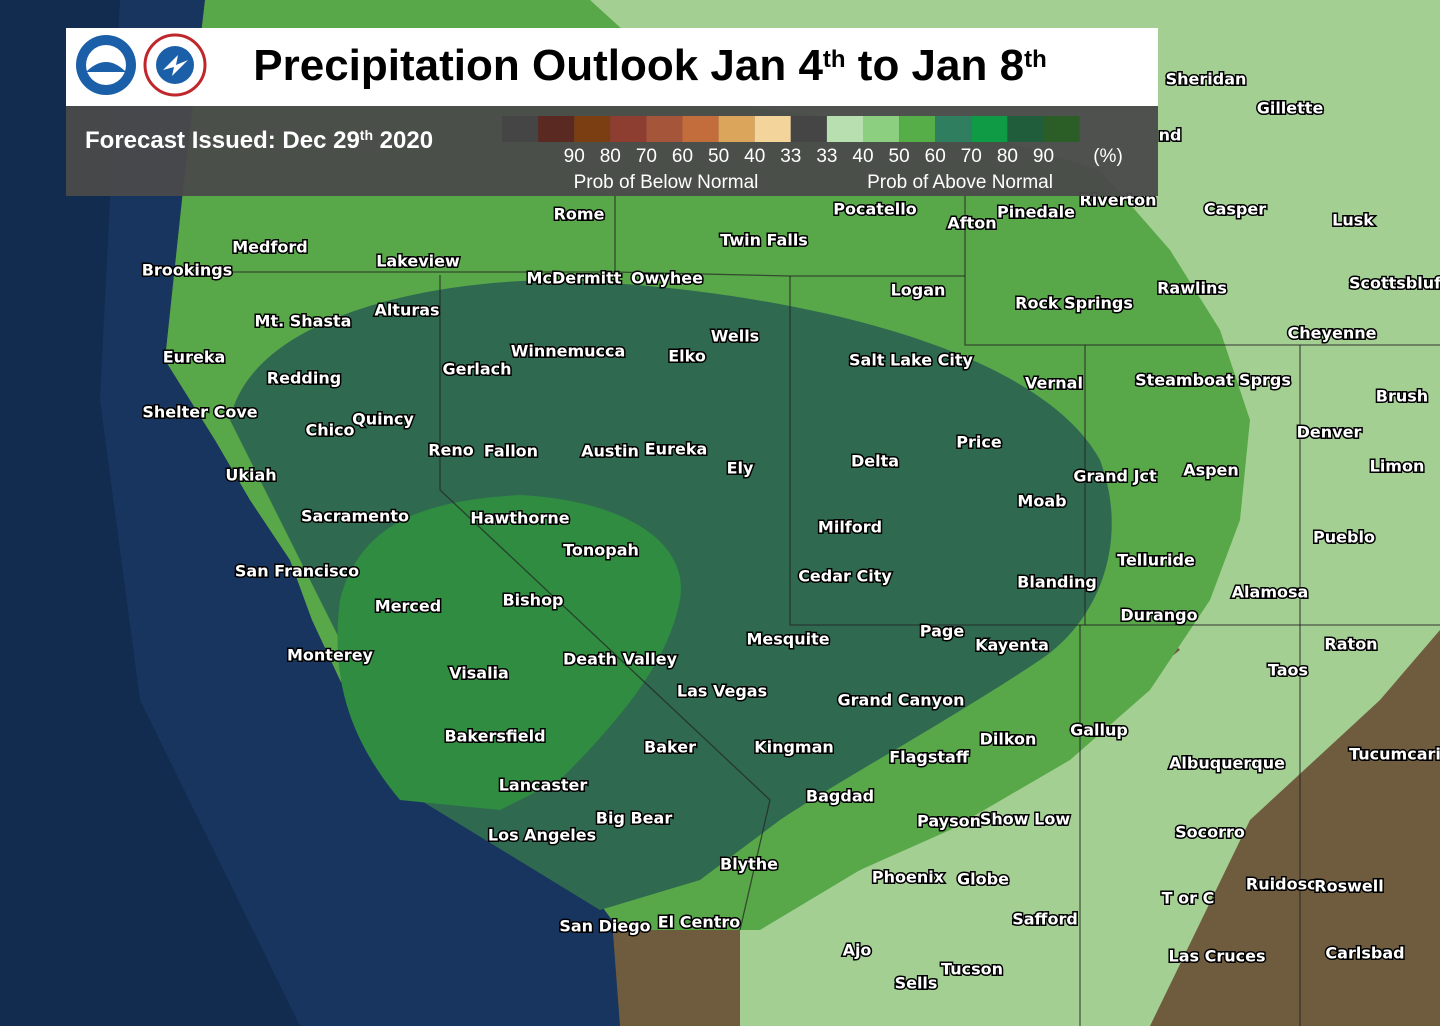 Image resolution: width=1440 pixels, height=1026 pixels. Describe the element at coordinates (1332, 333) in the screenshot. I see `place-label: Cheyenne` at that location.